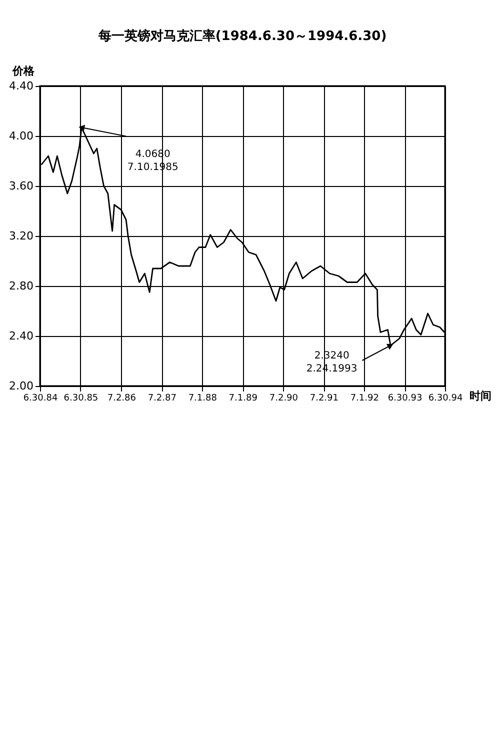  I want to click on x-tick-label: 7.2.86, so click(121, 399).